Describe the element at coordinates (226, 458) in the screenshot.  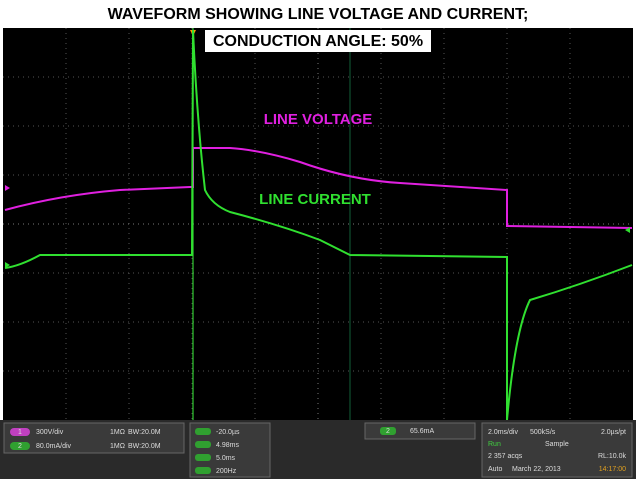
I see `cursor-value: 5.0ms` at that location.